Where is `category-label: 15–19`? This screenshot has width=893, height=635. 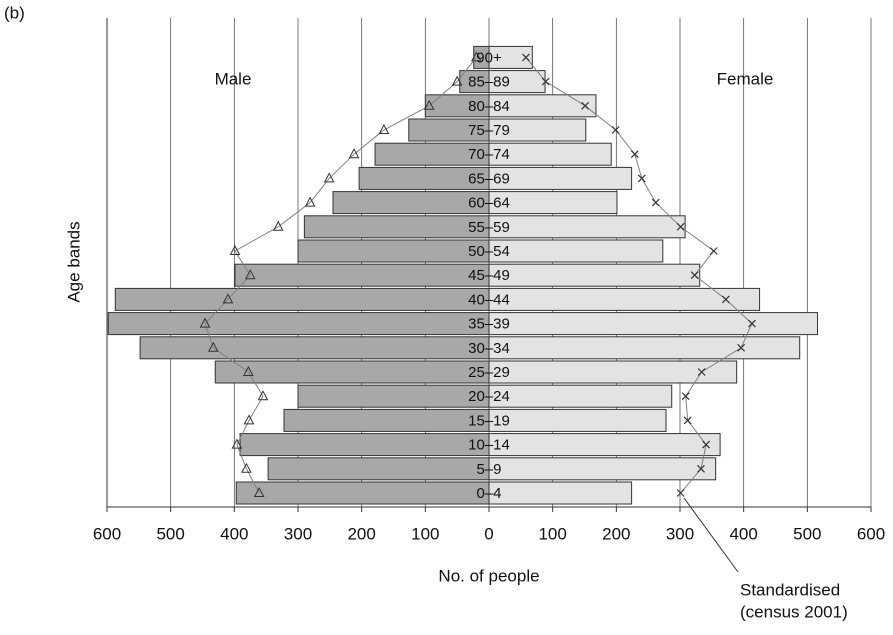 category-label: 15–19 is located at coordinates (489, 420).